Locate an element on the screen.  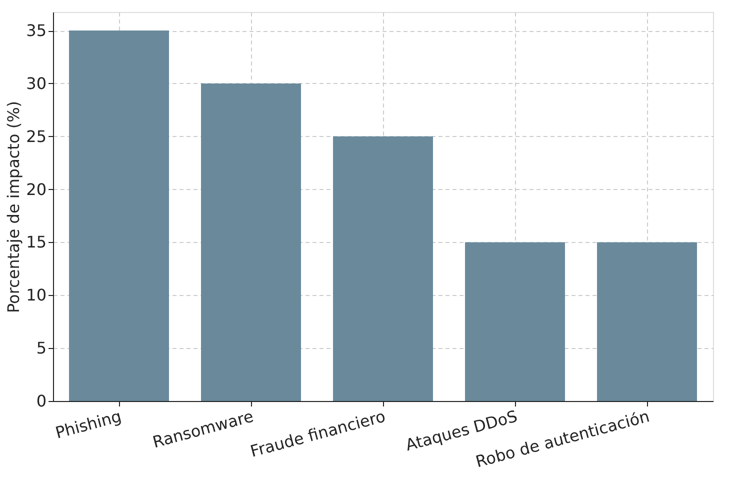
y-tick-label: 35 is located at coordinates (36, 30).